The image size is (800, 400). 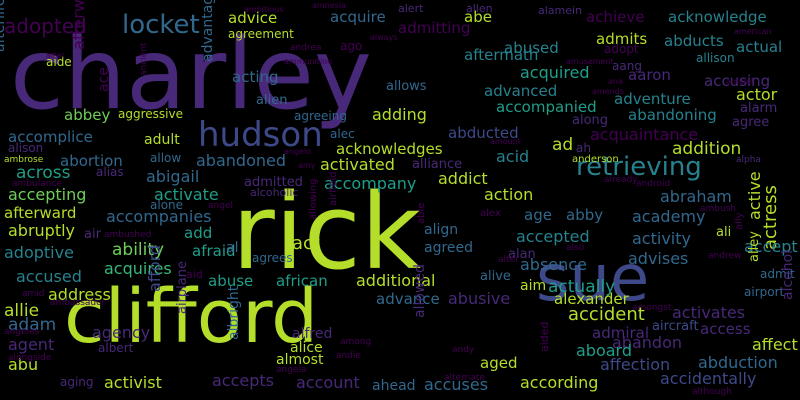 I want to click on word-addict: addict, so click(x=463, y=178).